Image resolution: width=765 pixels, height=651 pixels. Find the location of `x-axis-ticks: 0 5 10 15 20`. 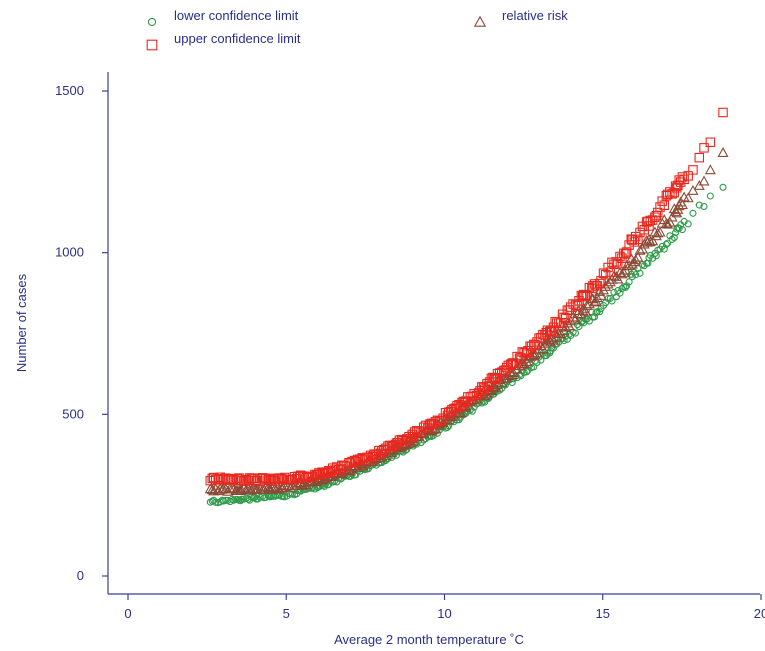

x-axis-ticks: 0 5 10 15 20 is located at coordinates (444, 607).